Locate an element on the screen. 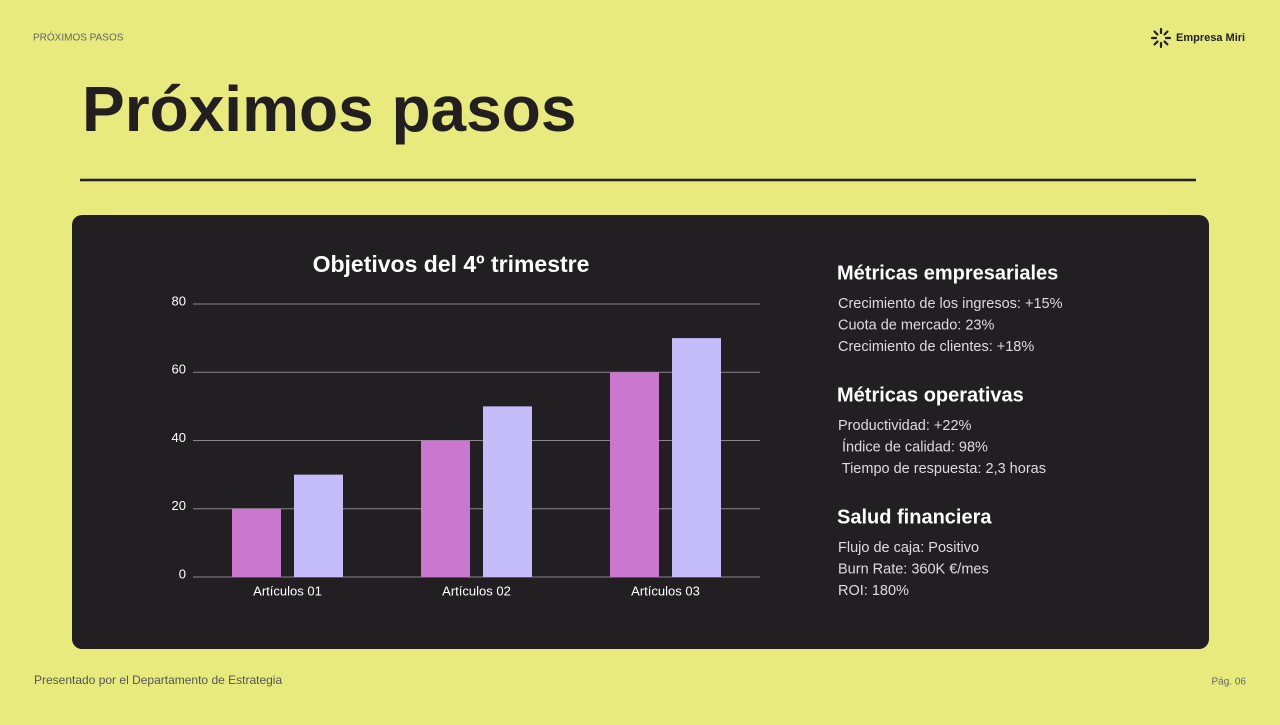 This screenshot has height=725, width=1280. x-tick-label: Artículos 01 is located at coordinates (287, 590).